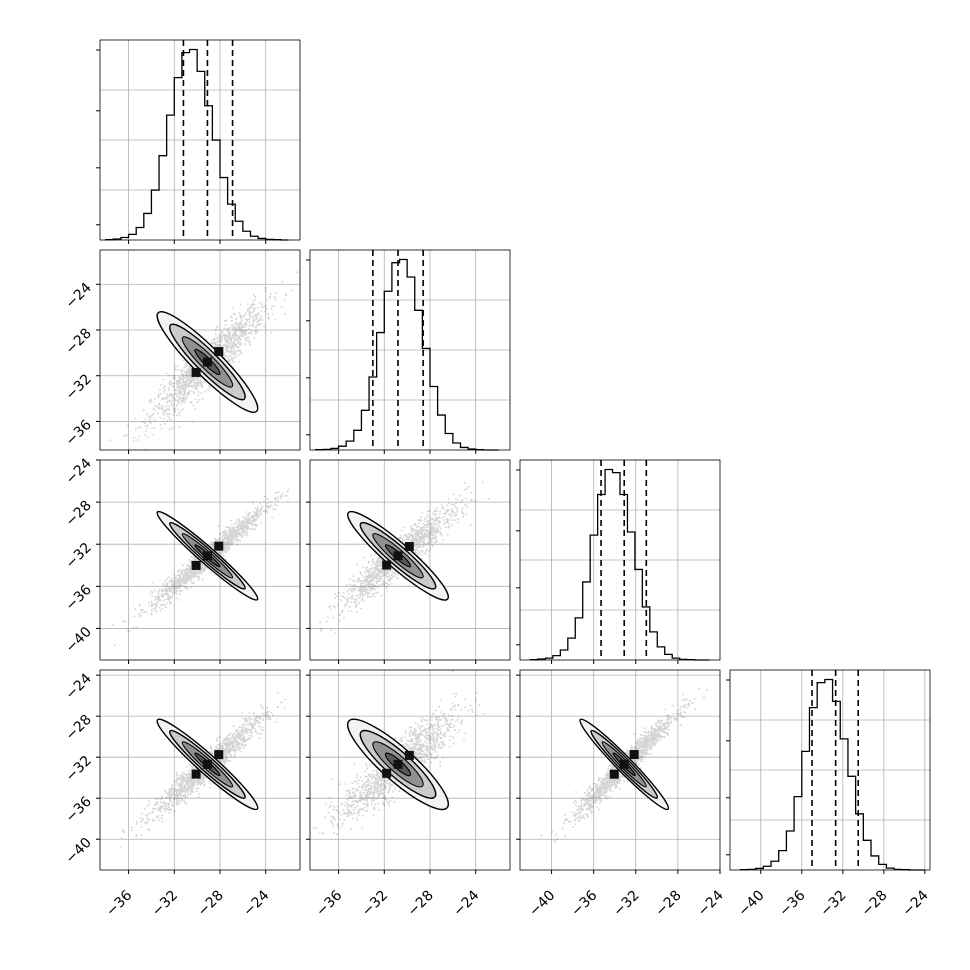 This screenshot has height=970, width=970. Describe the element at coordinates (832, 774) in the screenshot. I see `histogram-p3` at that location.